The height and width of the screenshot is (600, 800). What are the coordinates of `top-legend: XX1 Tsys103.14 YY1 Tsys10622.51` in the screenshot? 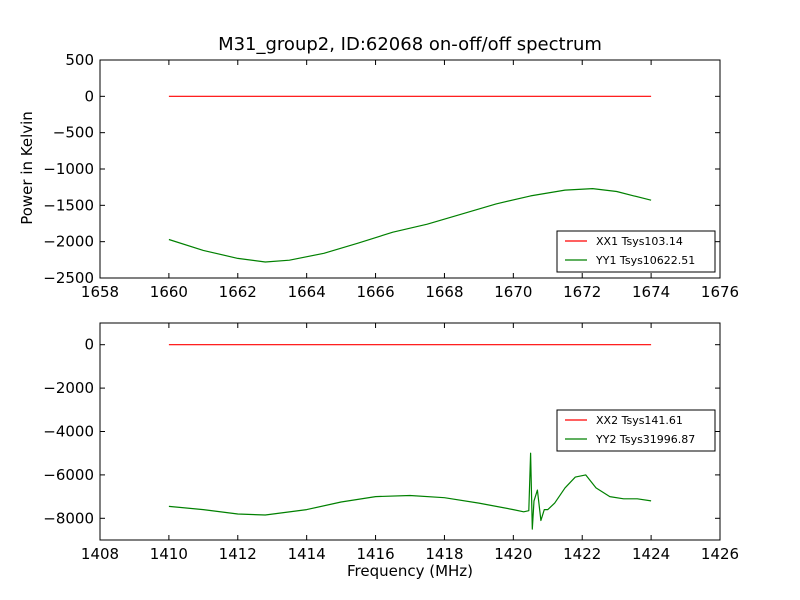 It's located at (636, 251).